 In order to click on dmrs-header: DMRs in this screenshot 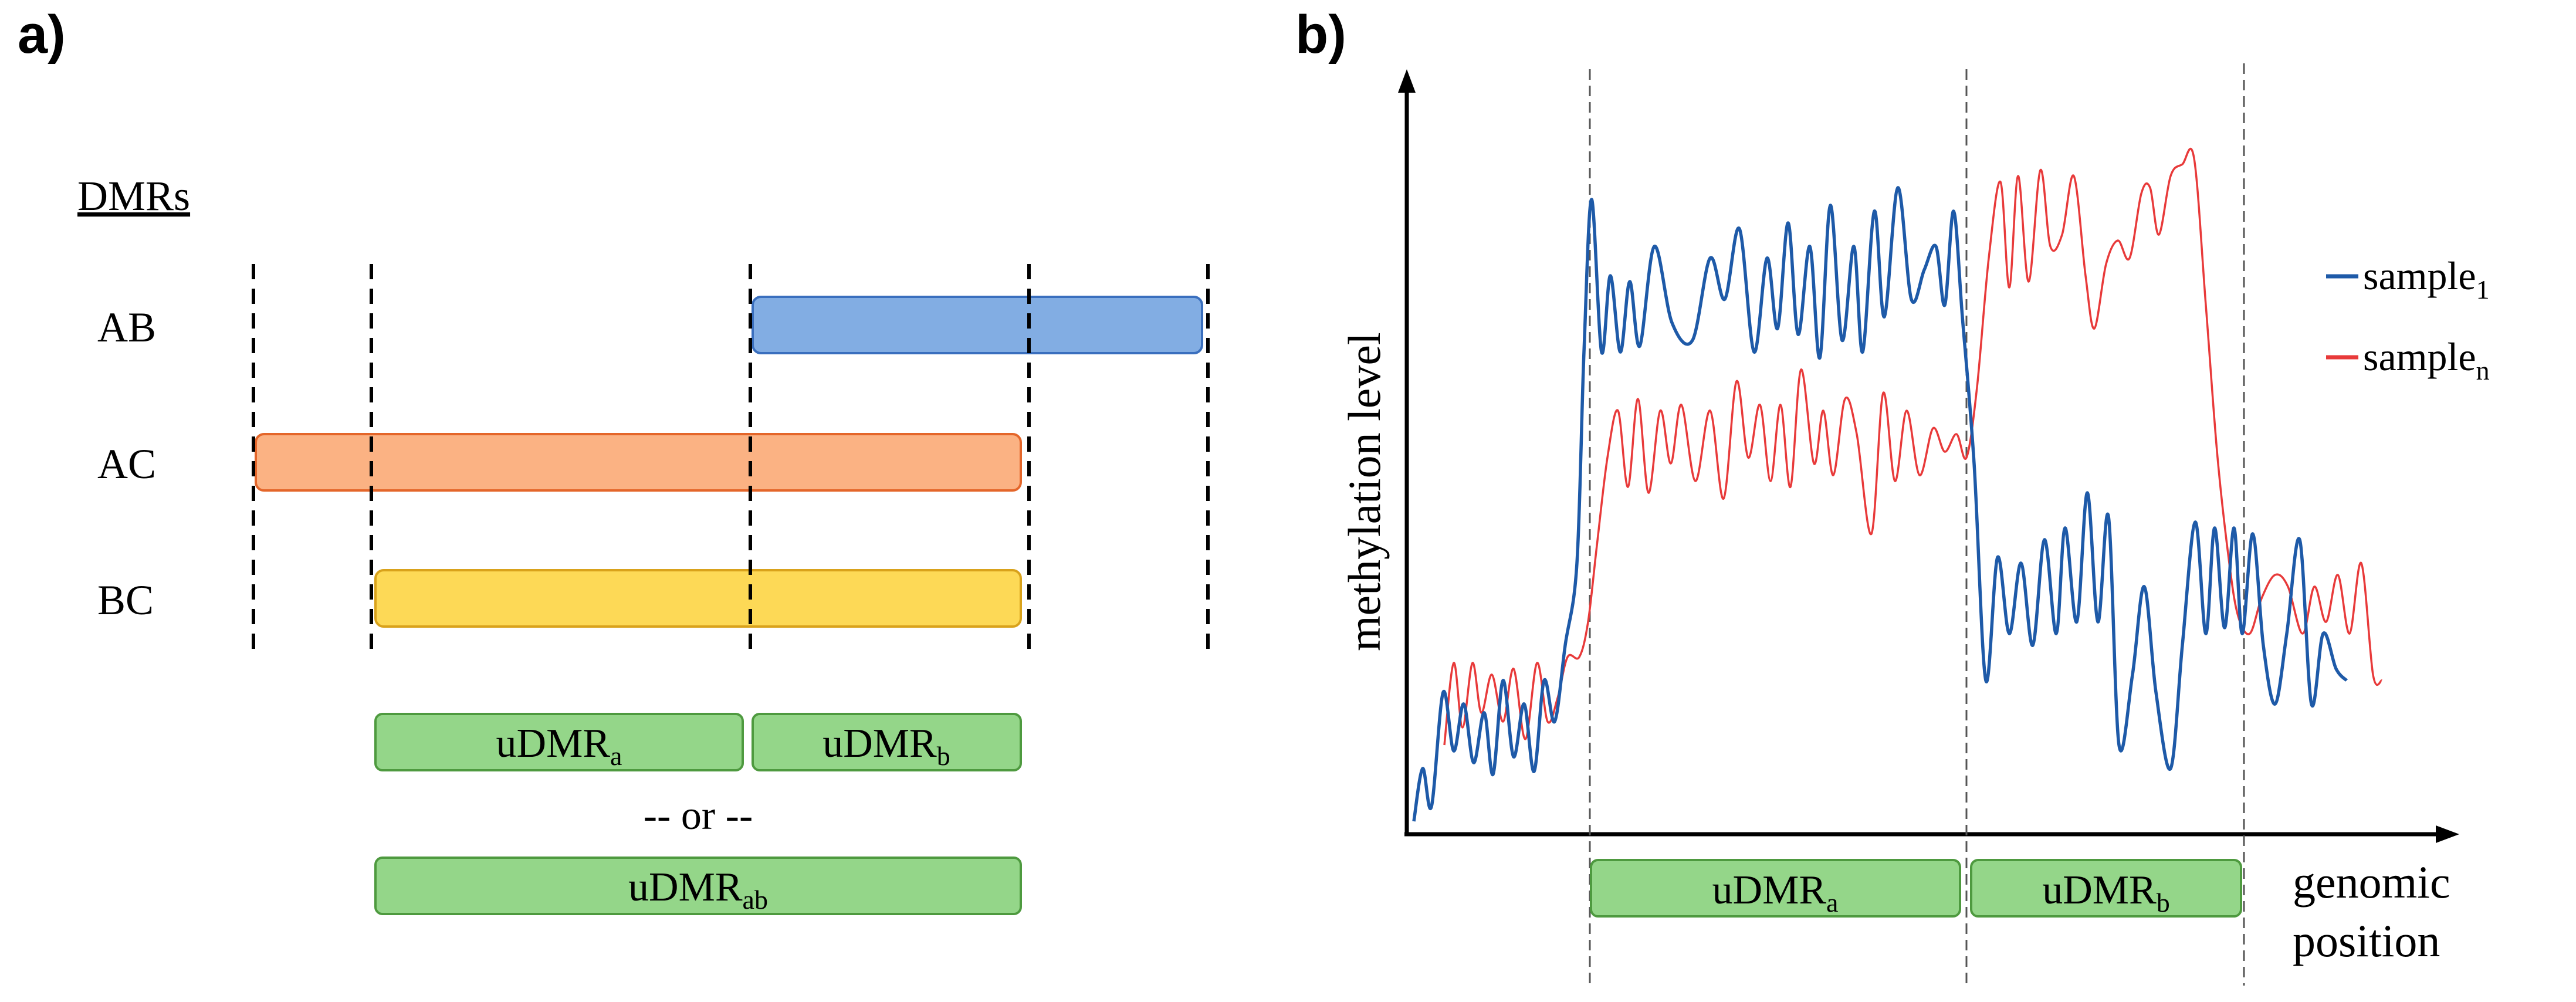, I will do `click(133, 195)`.